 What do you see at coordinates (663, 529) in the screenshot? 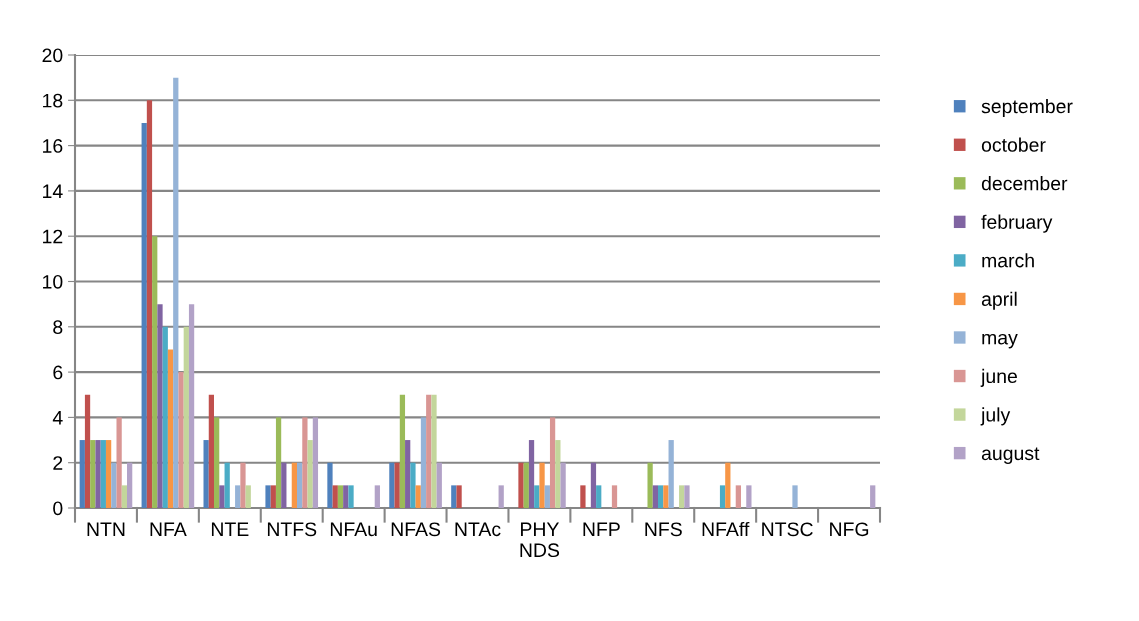
I see `x-tick-label: NFS` at bounding box center [663, 529].